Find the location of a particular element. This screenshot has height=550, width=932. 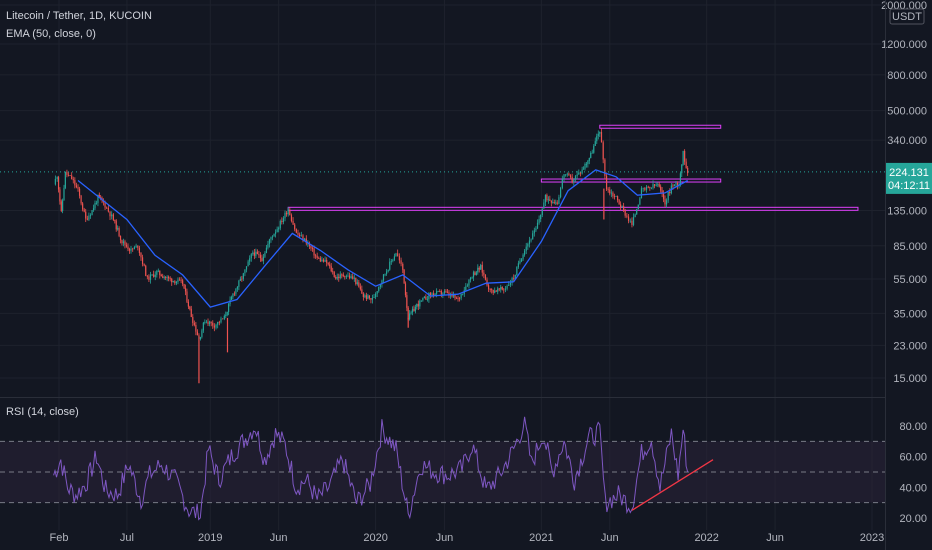

rsi-axis: 80.00 60.00 40.00 20.00 is located at coordinates (913, 473).